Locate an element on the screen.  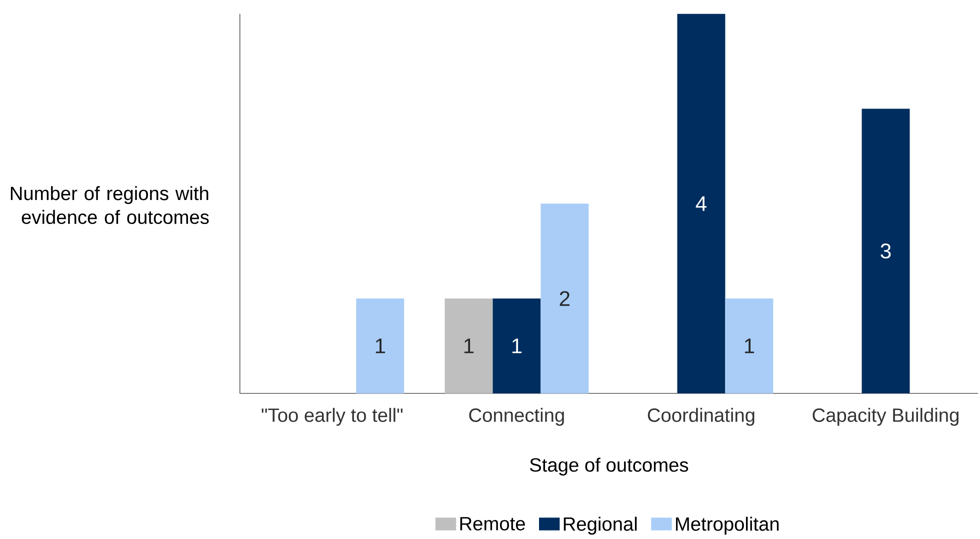
legend-label: Regional is located at coordinates (600, 525).